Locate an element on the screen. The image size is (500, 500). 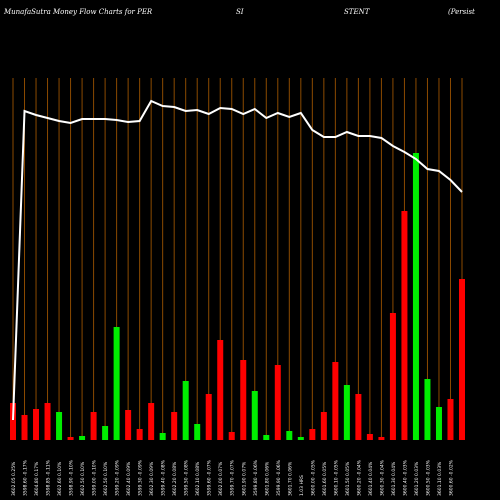
x-tick-label: 3600.40 -0.03% is located at coordinates (405, 477).